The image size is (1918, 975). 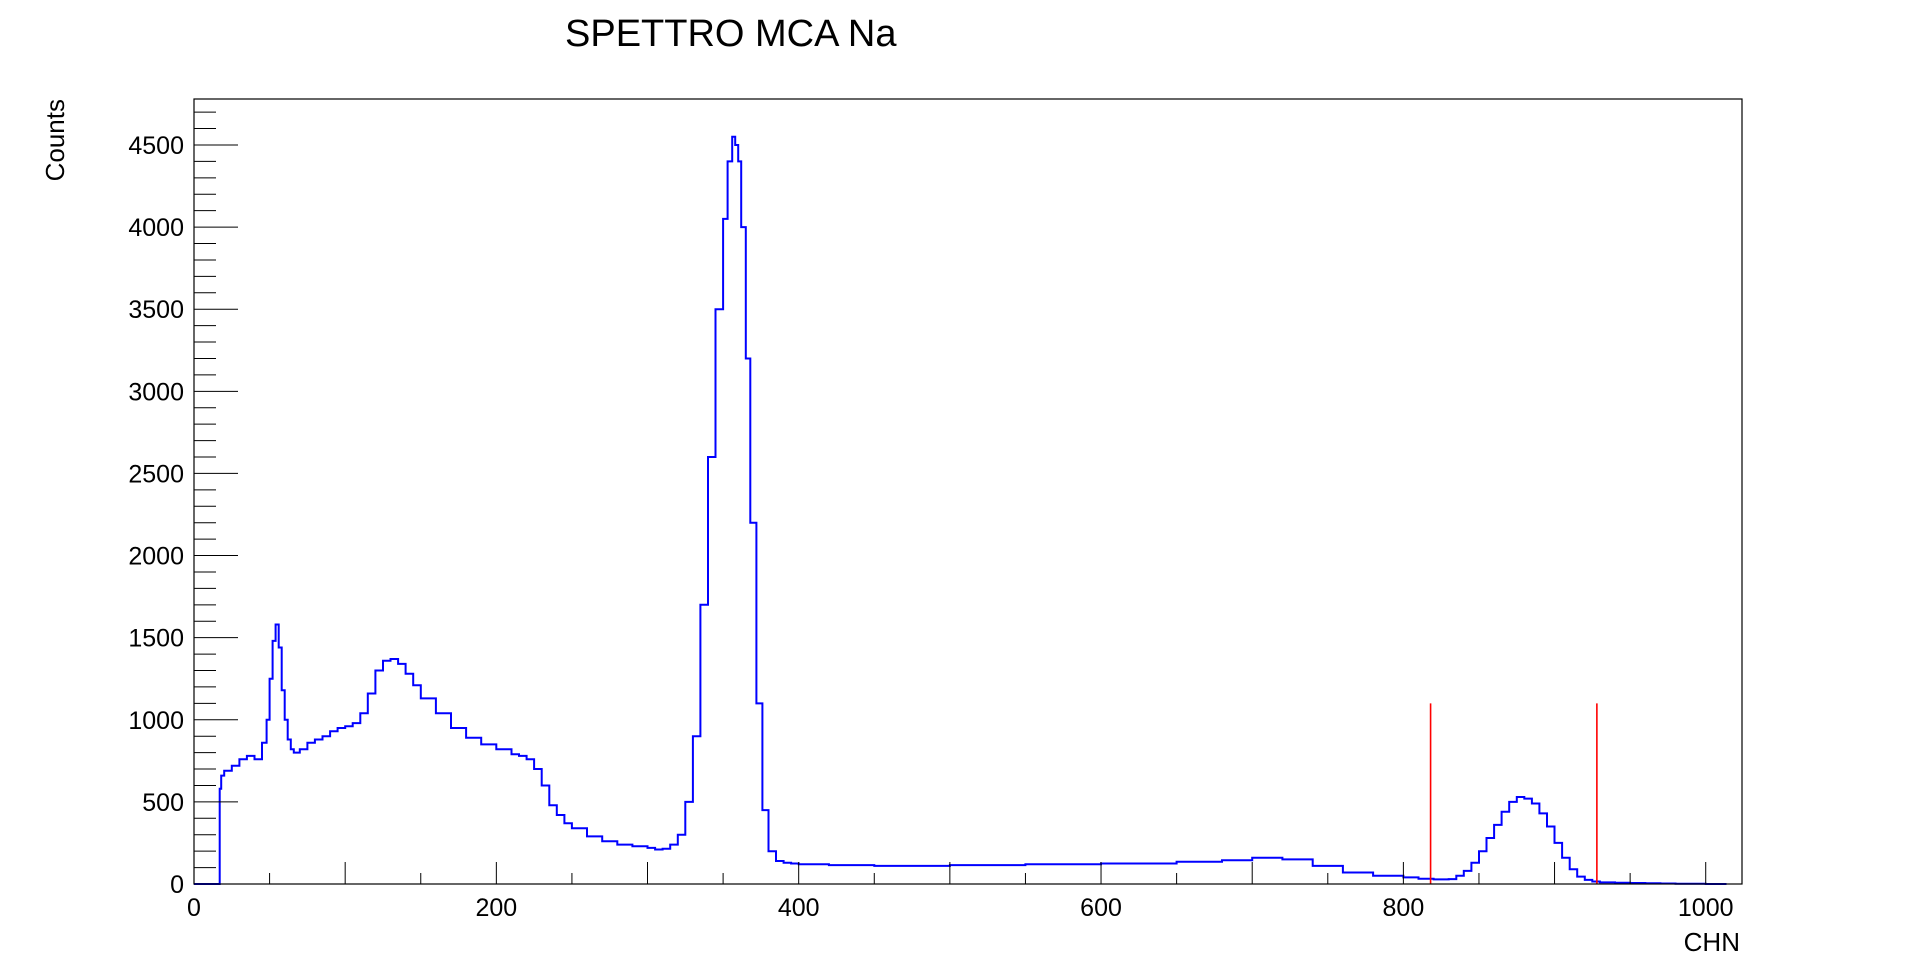 What do you see at coordinates (156, 392) in the screenshot?
I see `y-tick-label: 3000` at bounding box center [156, 392].